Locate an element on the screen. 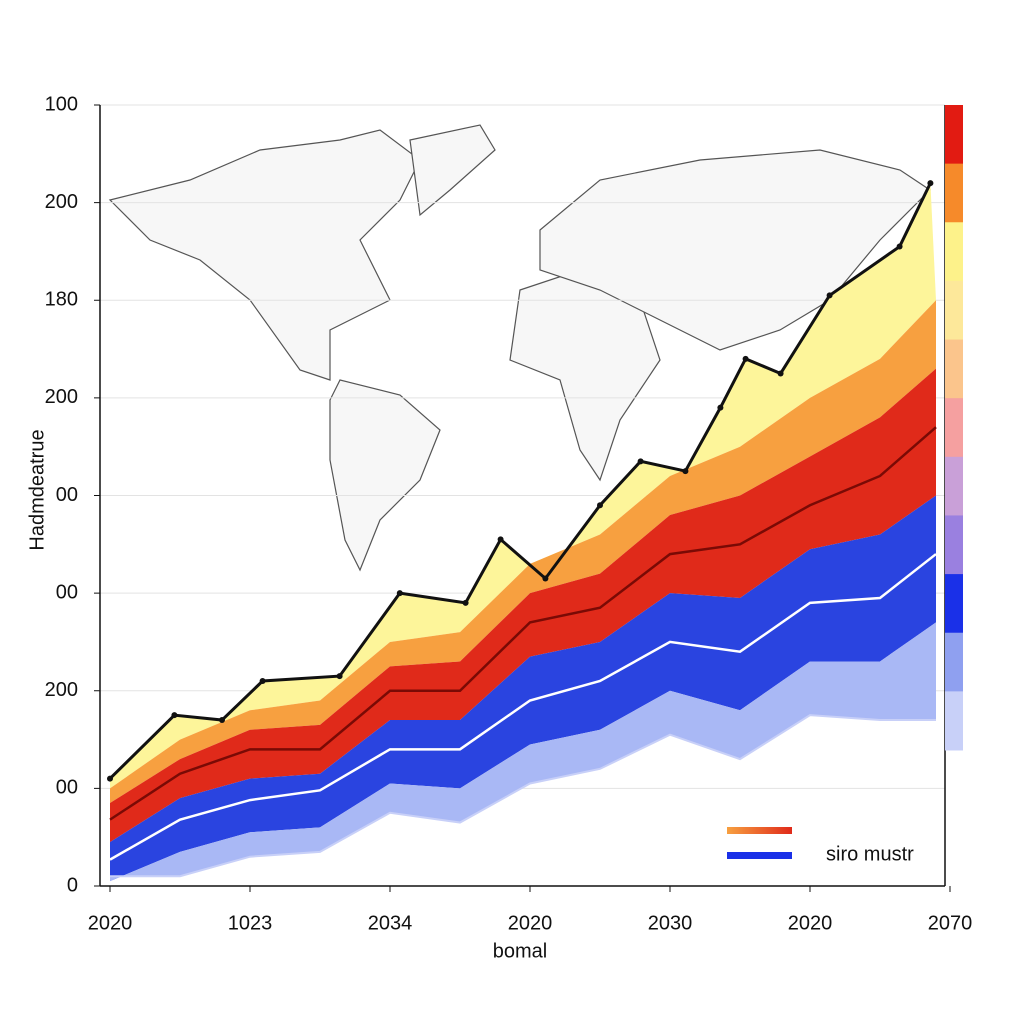 This screenshot has height=1029, width=1024. legend-label: siro mustr is located at coordinates (870, 854).